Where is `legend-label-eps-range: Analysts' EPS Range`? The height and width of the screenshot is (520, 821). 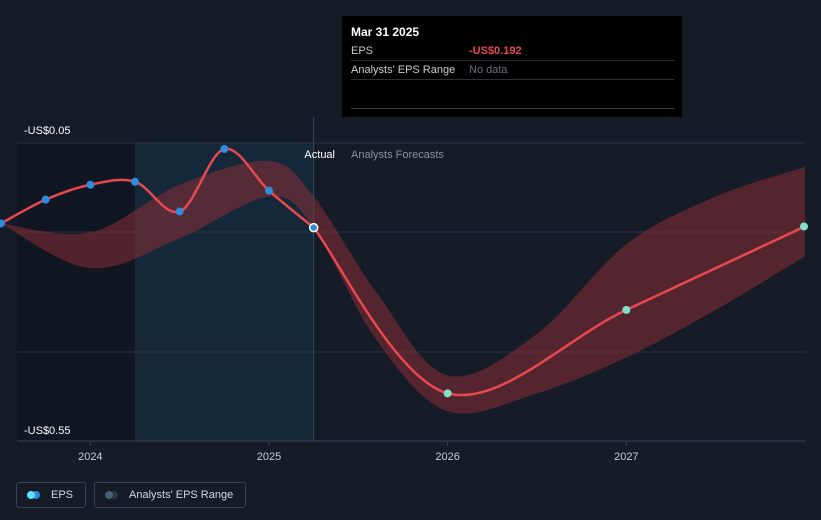
legend-label-eps-range: Analysts' EPS Range is located at coordinates (181, 495).